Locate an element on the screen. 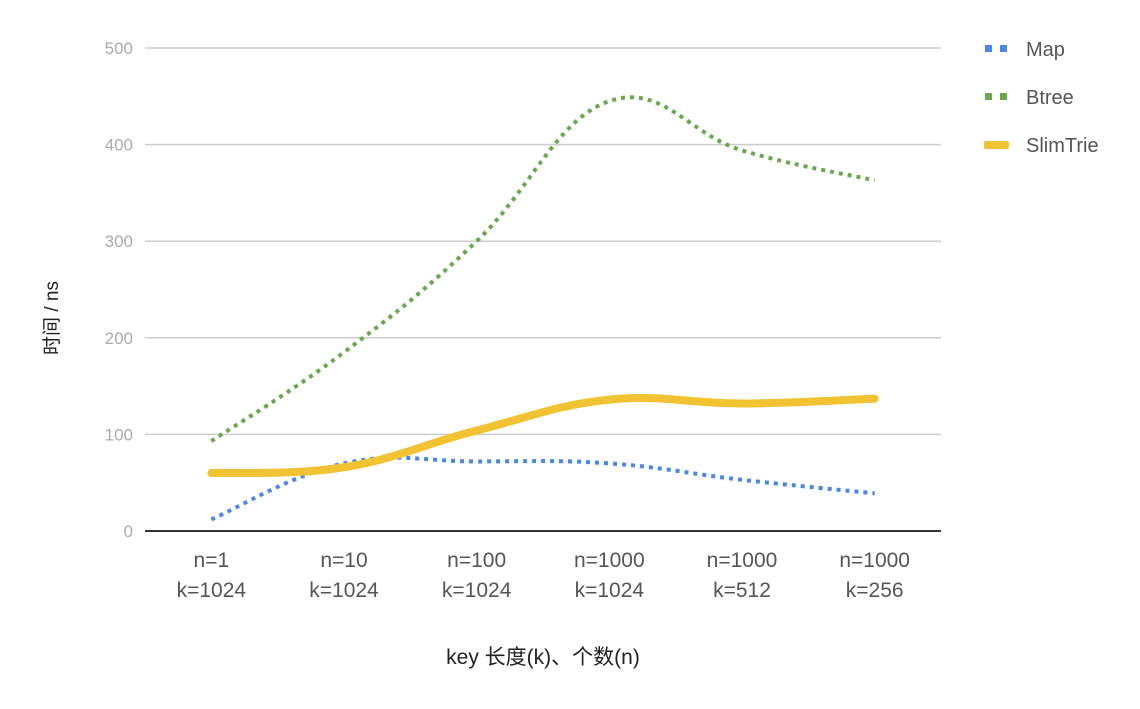 The image size is (1140, 709). x-tick-label: k=256 is located at coordinates (875, 590).